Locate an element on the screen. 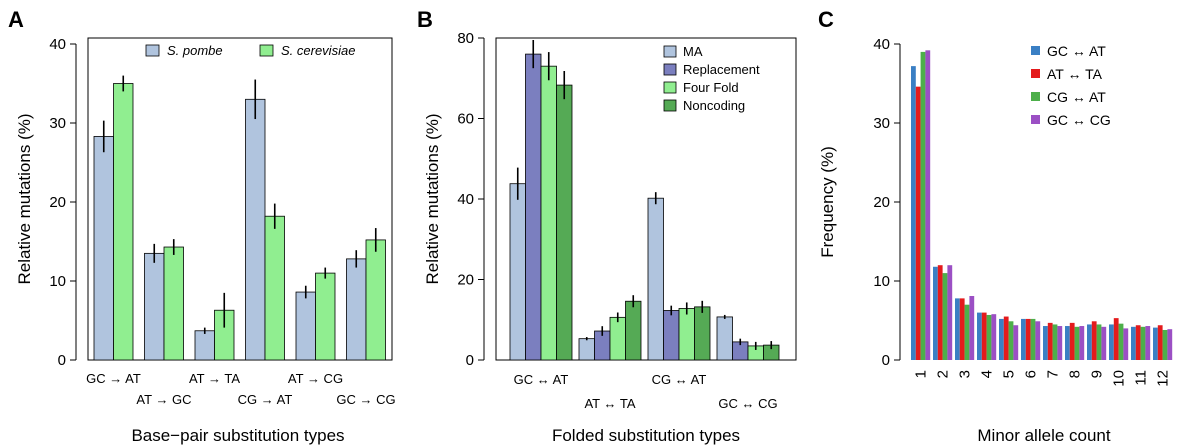 Image resolution: width=1181 pixels, height=446 pixels. panel-b-category-label: AT ↔ TA is located at coordinates (609, 403).